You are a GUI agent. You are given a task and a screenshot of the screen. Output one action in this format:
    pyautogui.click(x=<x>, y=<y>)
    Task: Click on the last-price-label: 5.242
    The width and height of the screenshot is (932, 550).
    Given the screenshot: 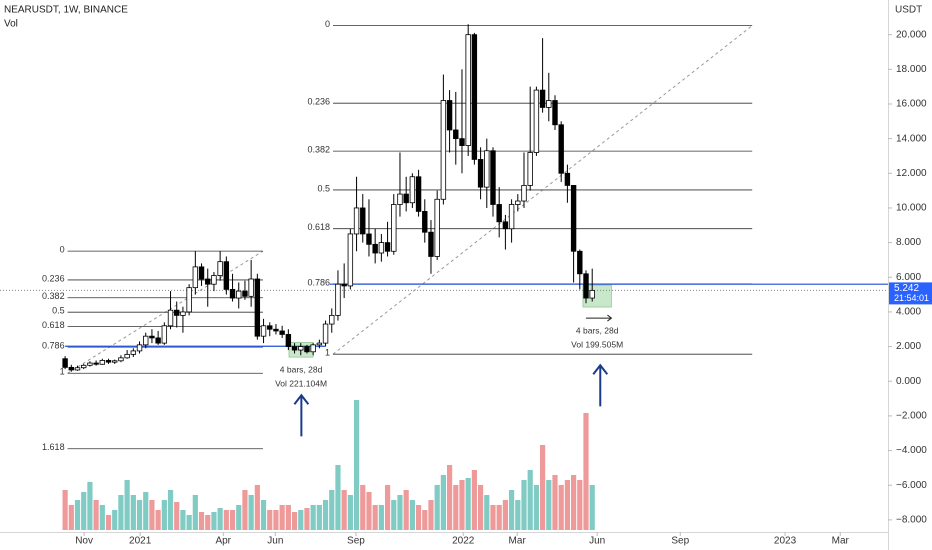 What is the action you would take?
    pyautogui.click(x=906, y=288)
    